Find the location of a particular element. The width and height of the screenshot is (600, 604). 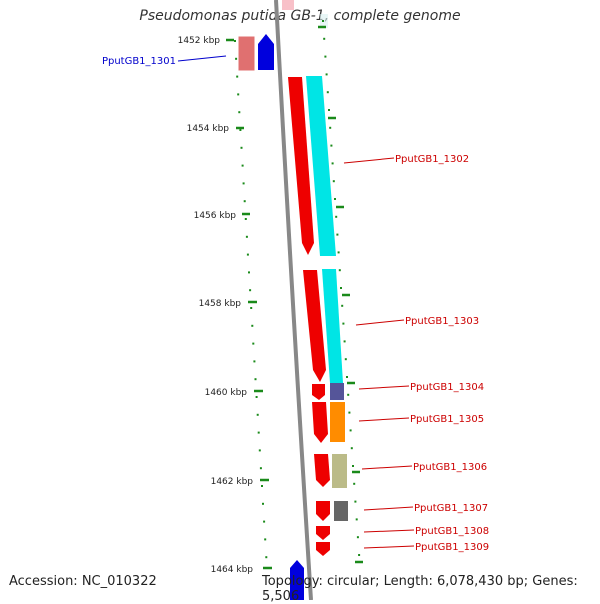

gene-bottom-blue is located at coordinates (297, 580).